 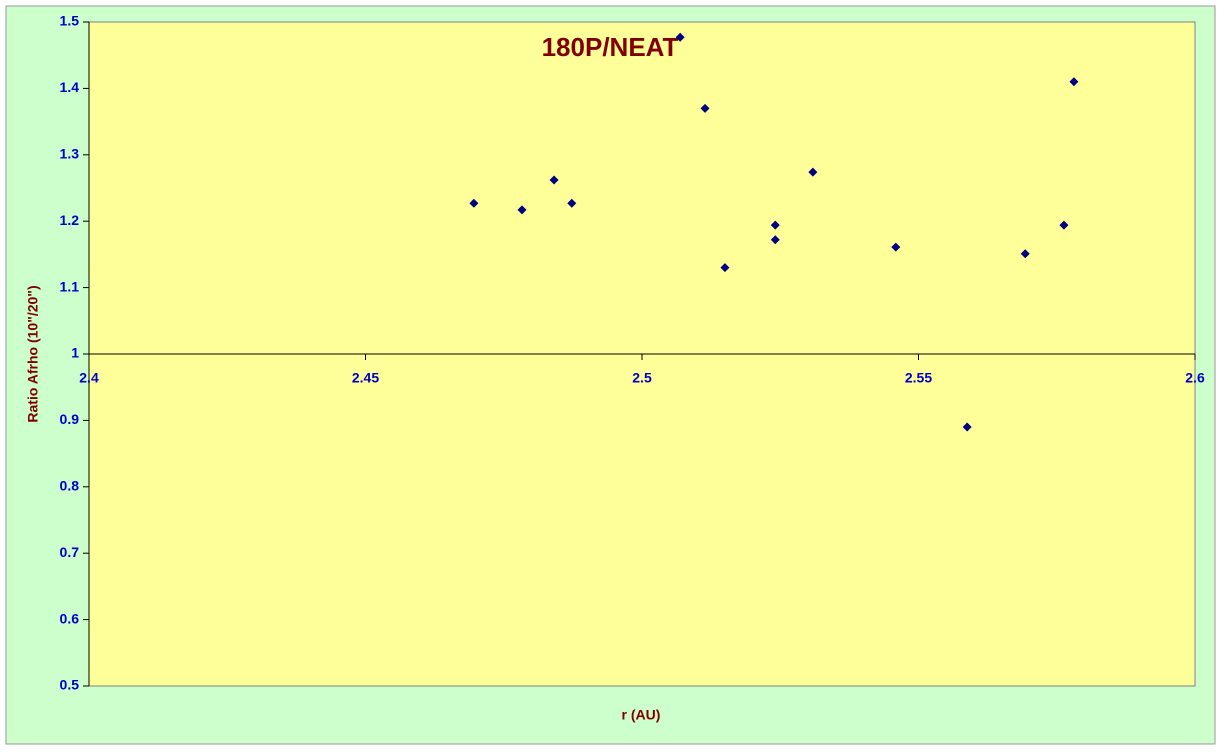 What do you see at coordinates (365, 378) in the screenshot?
I see `x-tick-label: 2.45` at bounding box center [365, 378].